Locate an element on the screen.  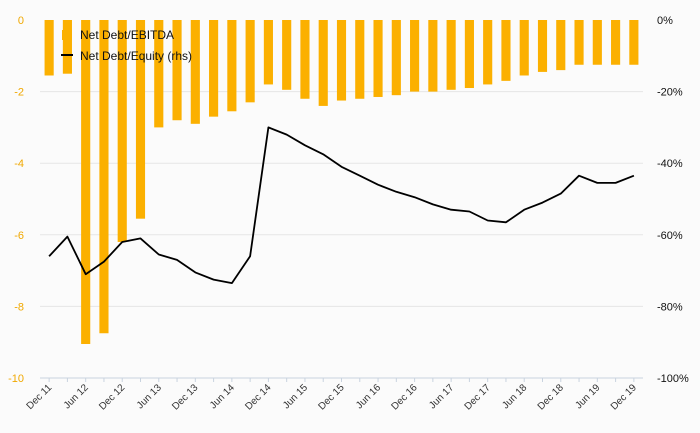
y-left-tick-label: -2 is located at coordinates (19, 93).